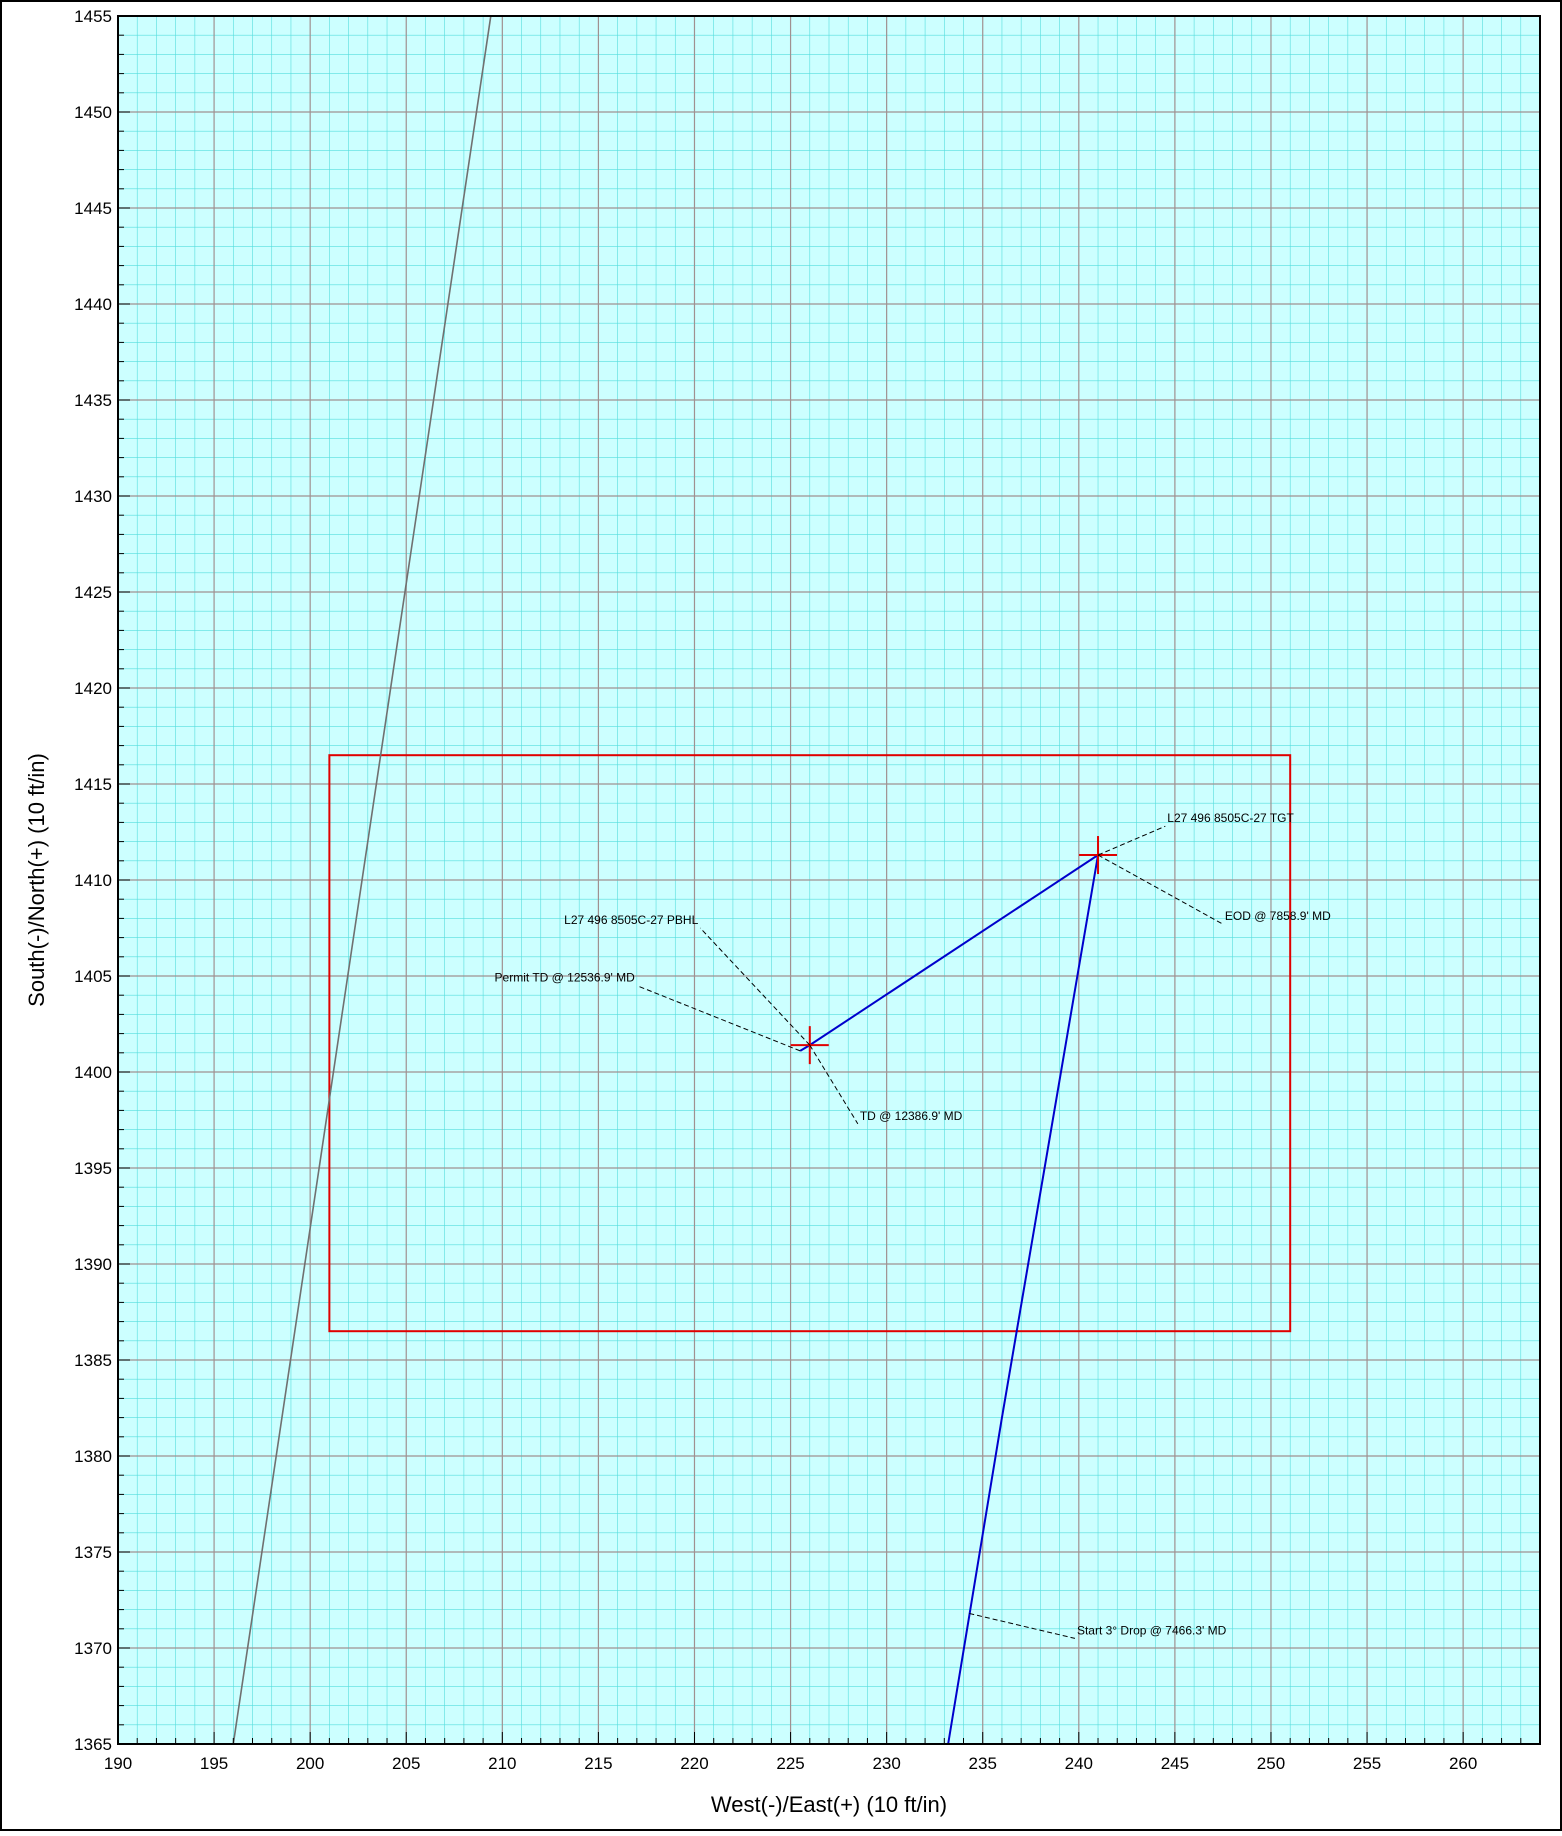 This screenshot has width=1562, height=1836. I want to click on annotation-label: Start 3° Drop @ 7466.3' MD, so click(1152, 1630).